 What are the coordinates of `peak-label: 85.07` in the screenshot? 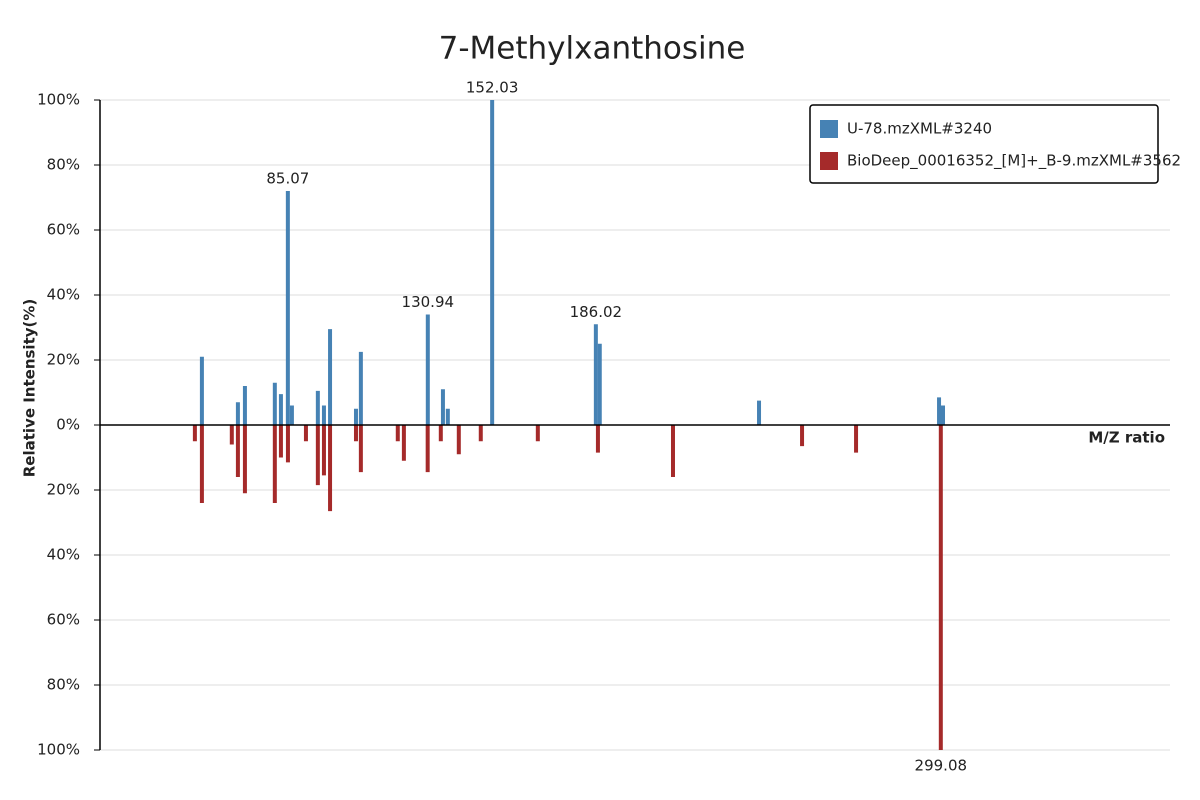 It's located at (287, 179).